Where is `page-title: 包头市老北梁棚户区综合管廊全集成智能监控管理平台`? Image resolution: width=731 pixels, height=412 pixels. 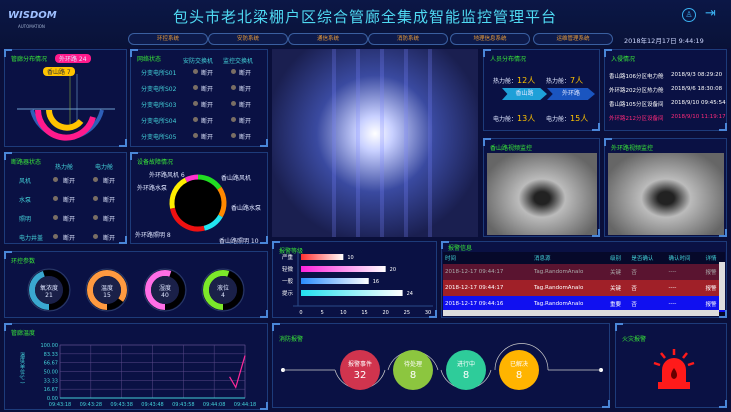 page-title: 包头市老北梁棚户区综合管廊全集成智能监控管理平台 is located at coordinates (364, 17).